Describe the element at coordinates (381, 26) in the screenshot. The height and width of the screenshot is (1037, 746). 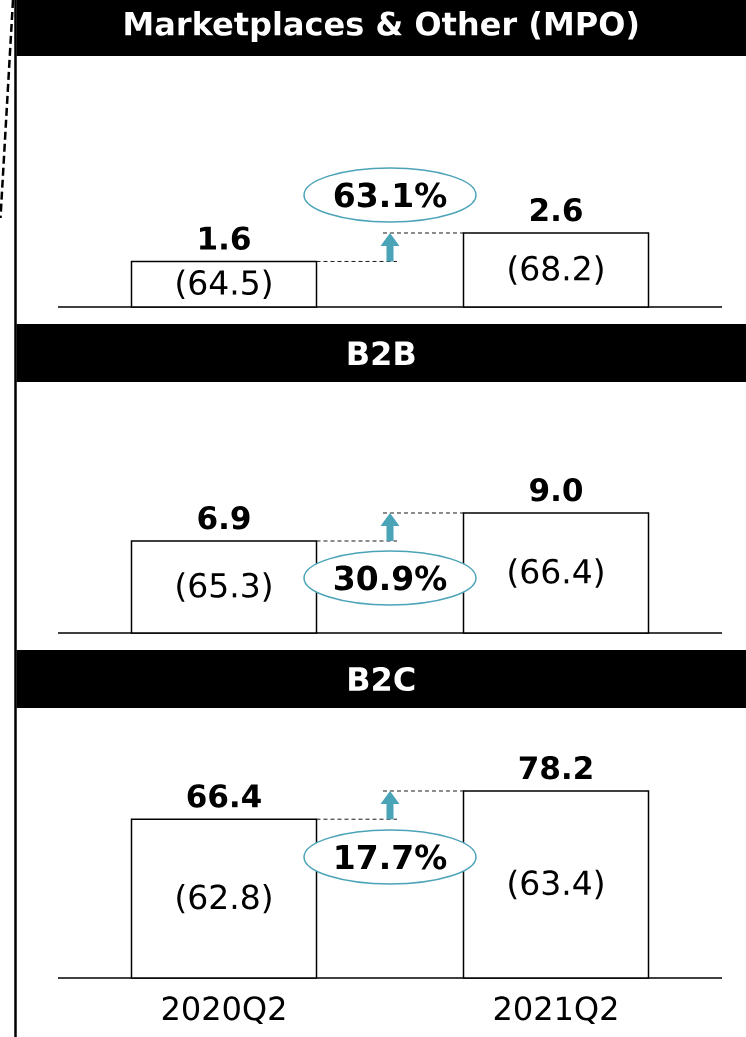
I see `chart-title: Marketplaces & Other (MPO)` at that location.